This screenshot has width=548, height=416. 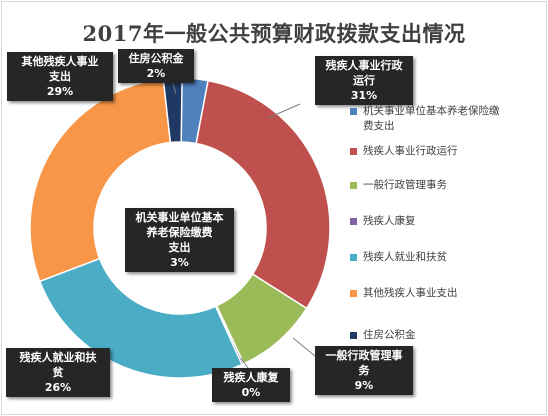 What do you see at coordinates (410, 151) in the screenshot?
I see `legend-label: 残疾人事业行政运行` at bounding box center [410, 151].